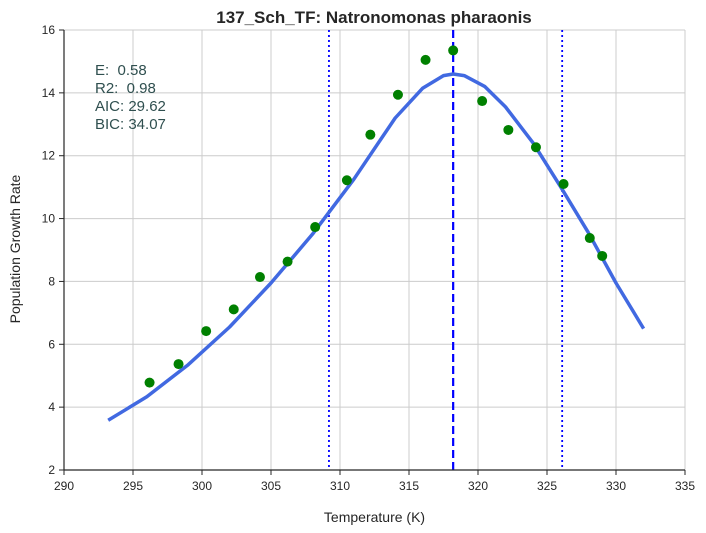 The width and height of the screenshot is (706, 533). I want to click on y-tick-label: 6, so click(51, 344).